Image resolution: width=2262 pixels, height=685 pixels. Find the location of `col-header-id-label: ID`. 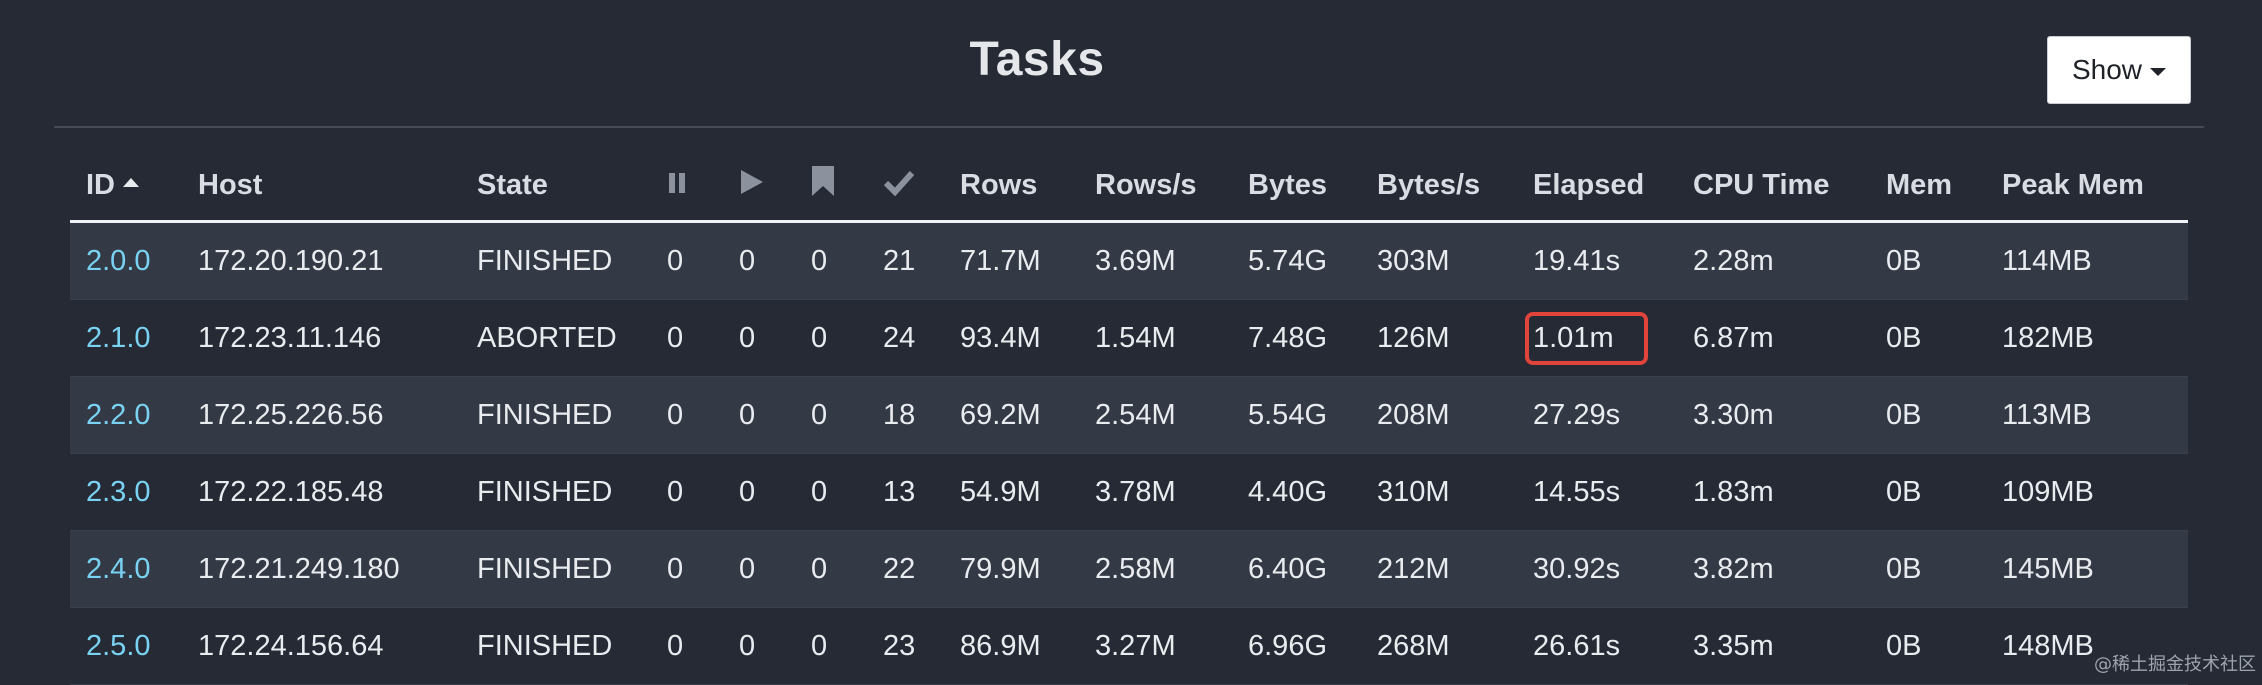

col-header-id-label: ID is located at coordinates (100, 184).